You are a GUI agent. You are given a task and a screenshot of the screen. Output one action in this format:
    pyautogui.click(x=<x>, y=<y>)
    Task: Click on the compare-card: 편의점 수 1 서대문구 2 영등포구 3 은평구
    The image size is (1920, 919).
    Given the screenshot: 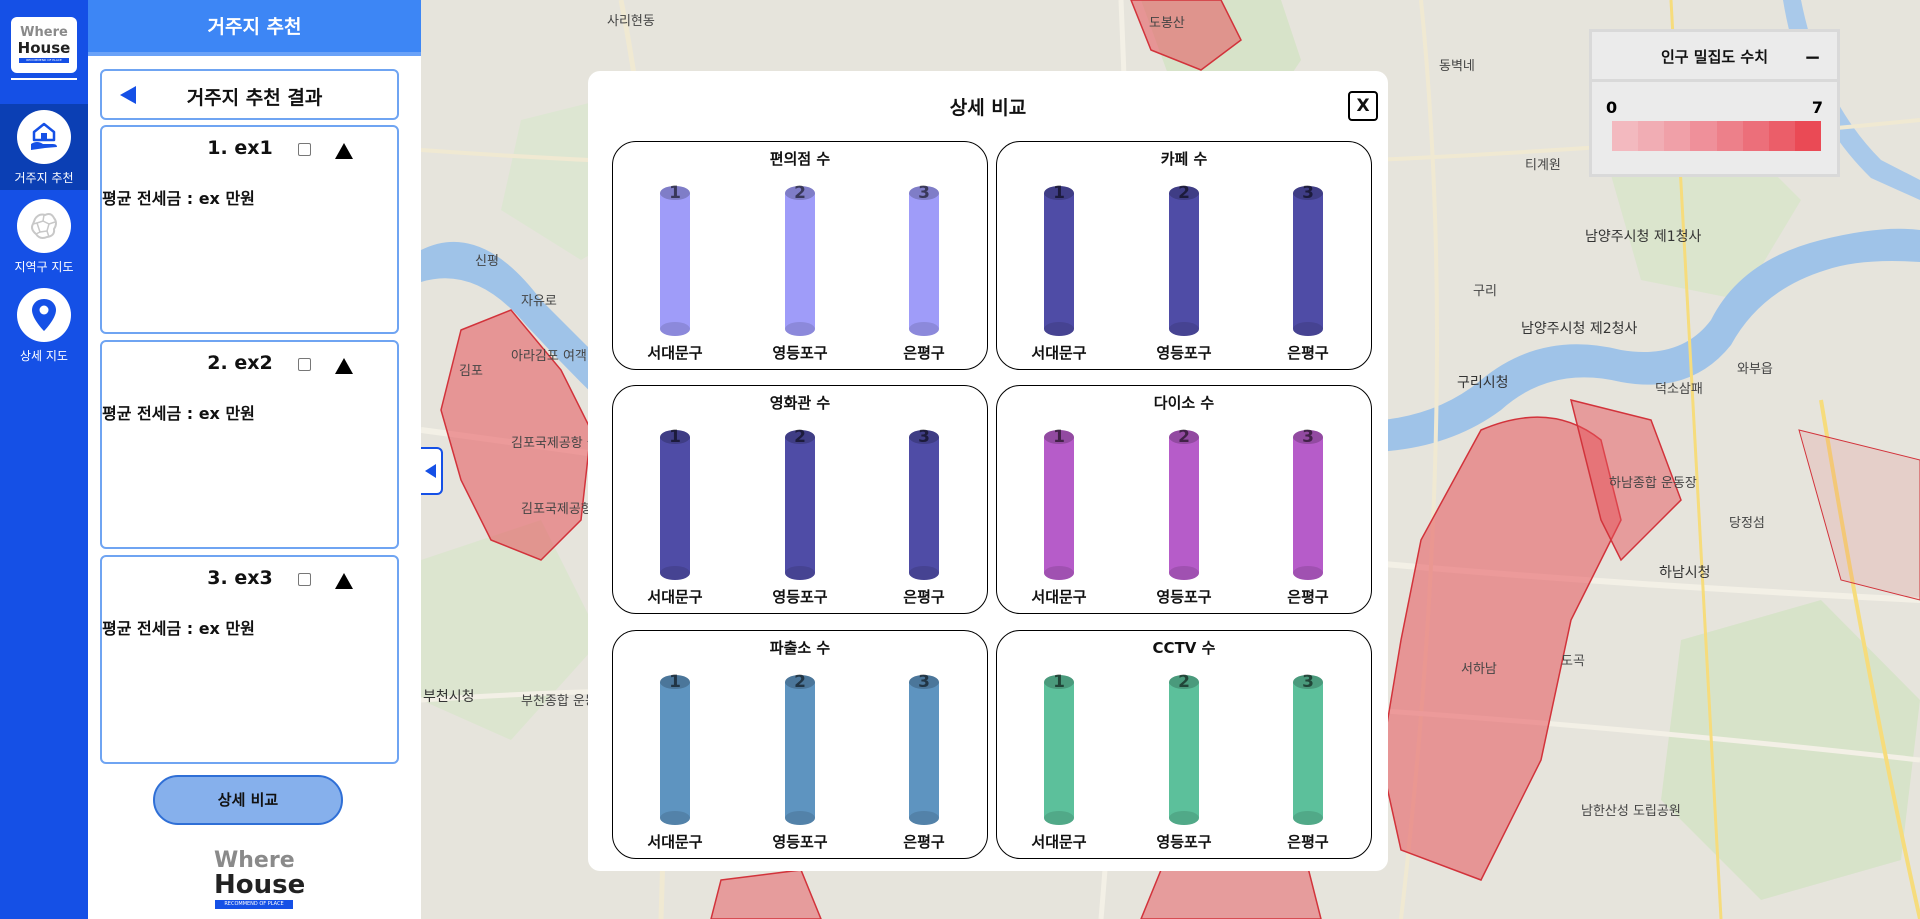 What is the action you would take?
    pyautogui.click(x=800, y=255)
    